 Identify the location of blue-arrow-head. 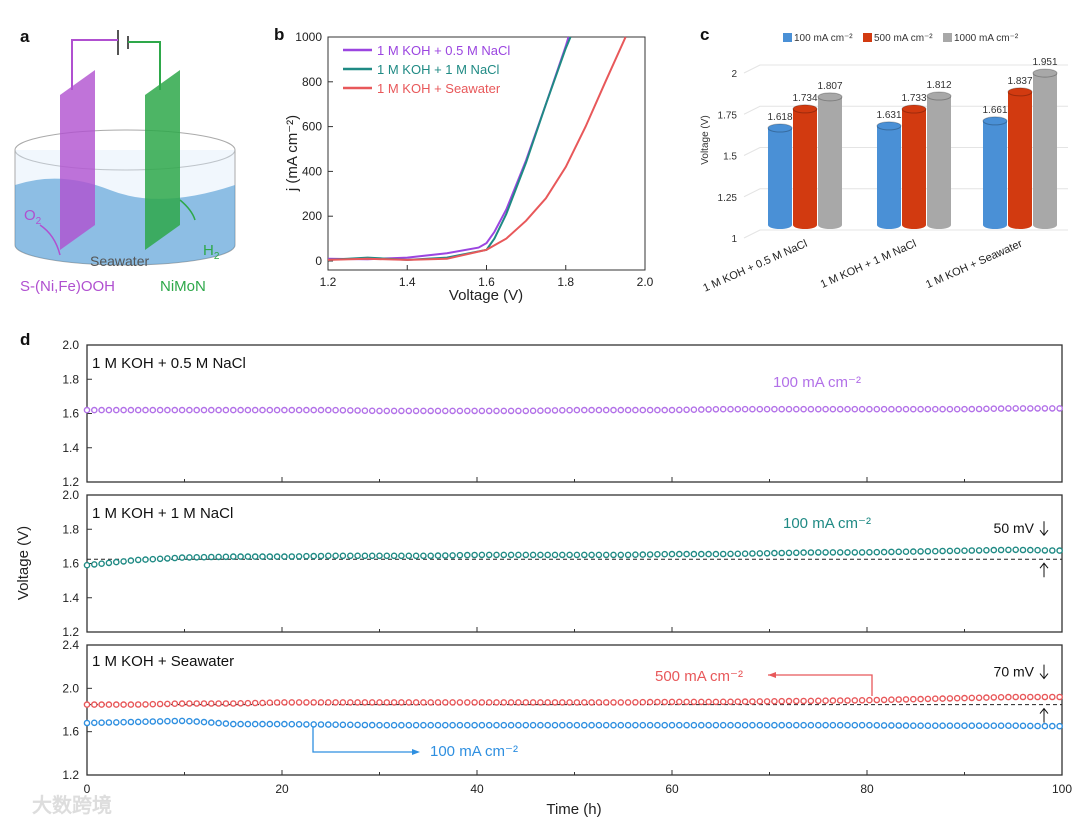
(416, 752).